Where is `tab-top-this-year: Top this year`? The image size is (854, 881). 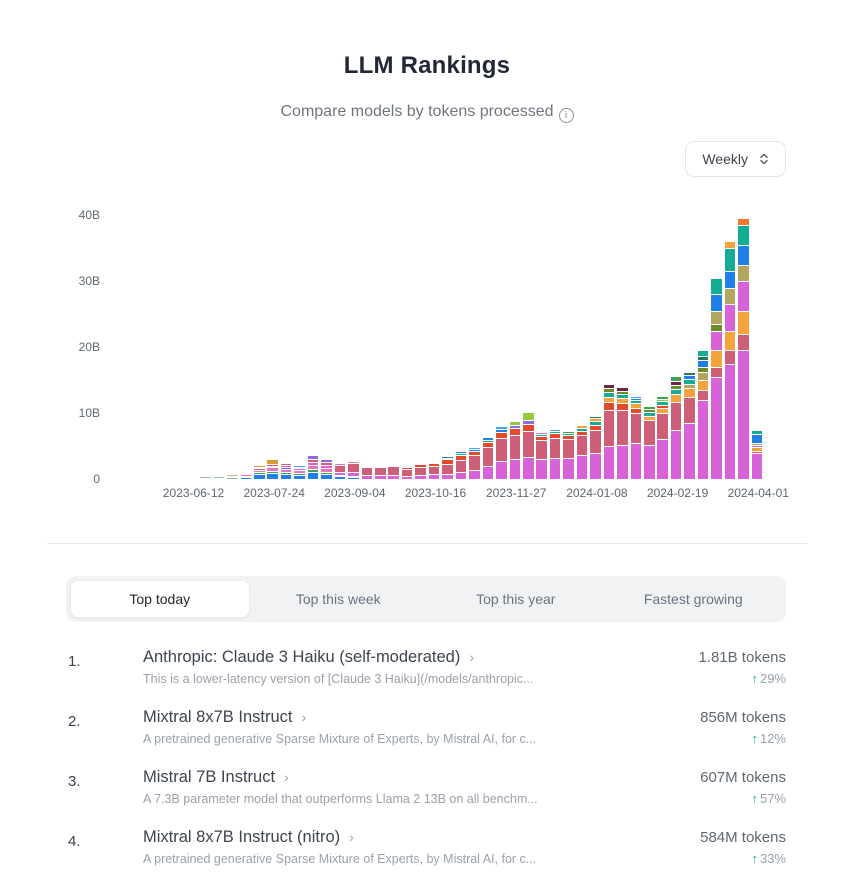
tab-top-this-year: Top this year is located at coordinates (516, 599).